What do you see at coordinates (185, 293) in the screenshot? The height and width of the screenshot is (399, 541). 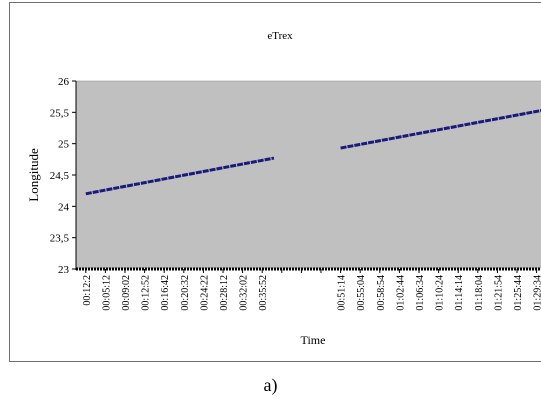 I see `x-tick-label: 00:20:32` at bounding box center [185, 293].